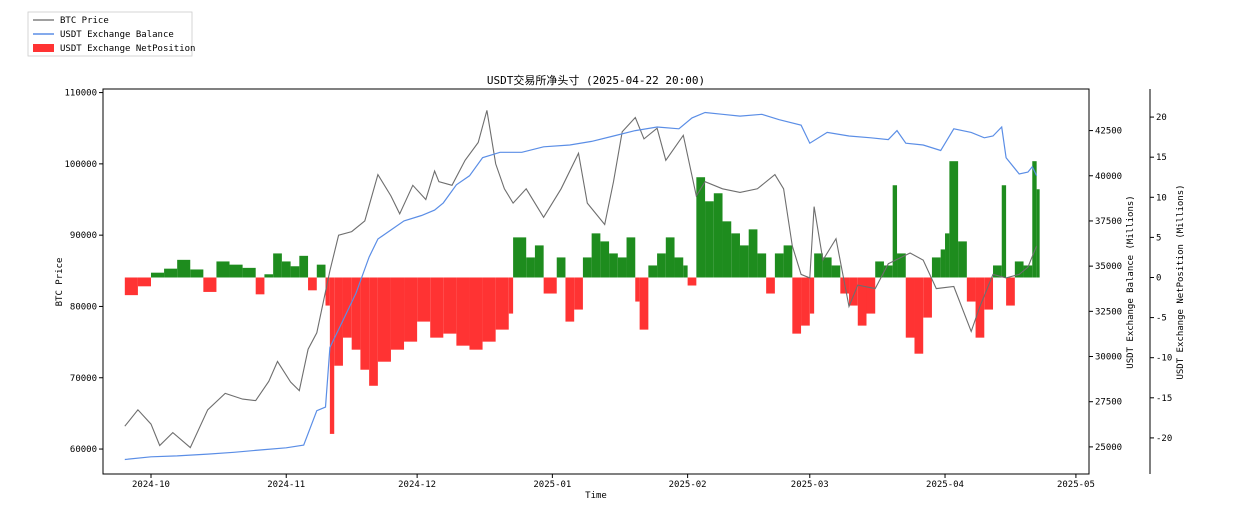 This screenshot has height=516, width=1248. What do you see at coordinates (1076, 485) in the screenshot?
I see `time-tick-label: 2025-05` at bounding box center [1076, 485].